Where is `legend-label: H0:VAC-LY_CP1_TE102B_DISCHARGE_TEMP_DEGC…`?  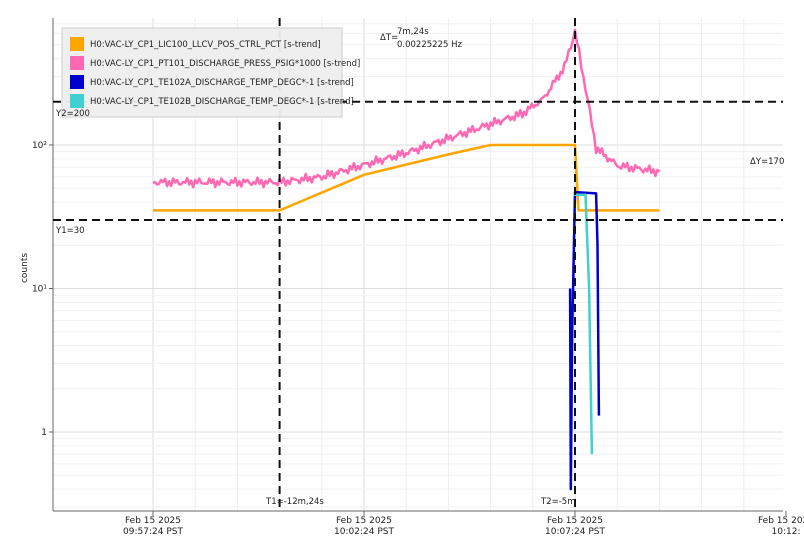
legend-label: H0:VAC-LY_CP1_TE102B_DISCHARGE_TEMP_DEGC… is located at coordinates (222, 102).